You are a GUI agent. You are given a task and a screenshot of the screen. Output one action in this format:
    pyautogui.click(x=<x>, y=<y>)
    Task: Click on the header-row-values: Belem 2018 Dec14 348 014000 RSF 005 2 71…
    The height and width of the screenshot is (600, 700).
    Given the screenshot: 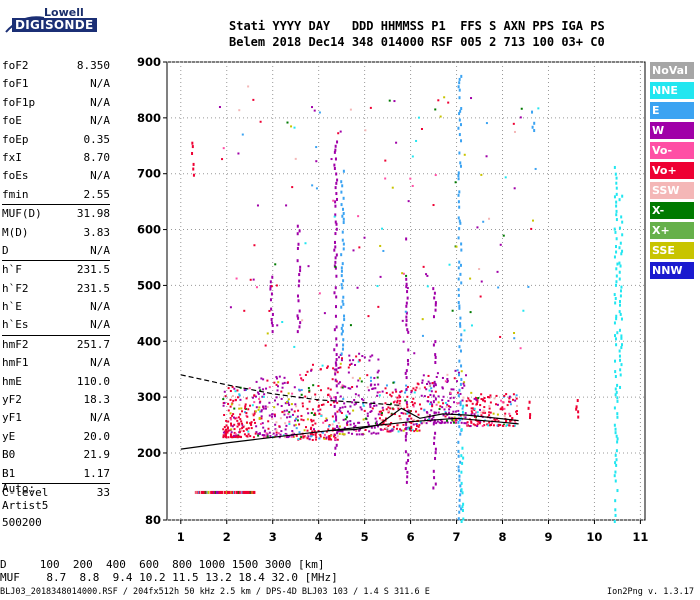 What is the action you would take?
    pyautogui.click(x=417, y=42)
    